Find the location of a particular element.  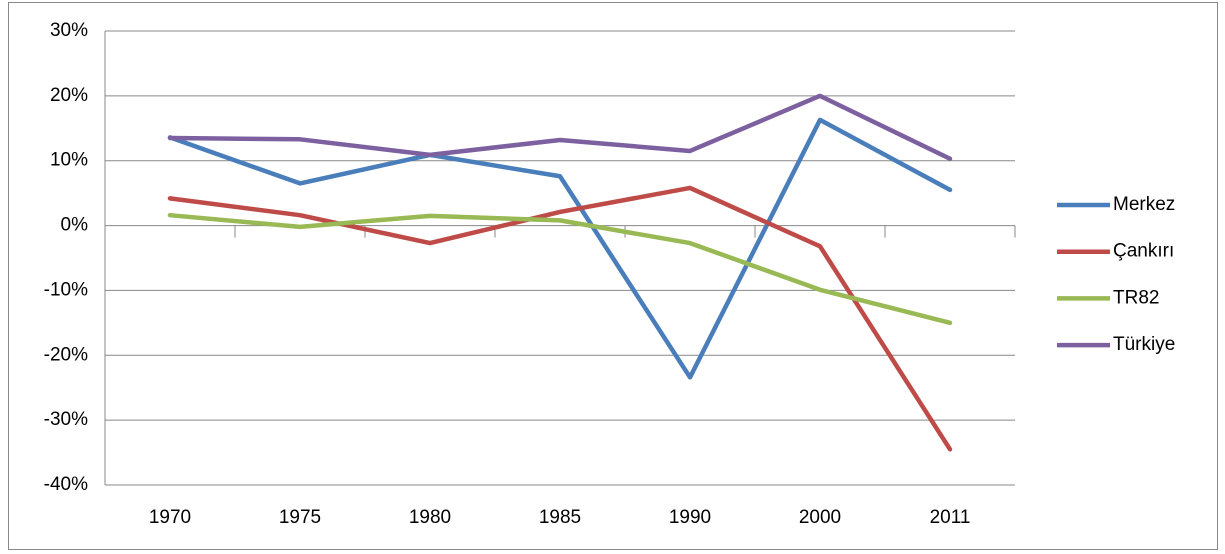

y-tick-label: 20% is located at coordinates (69, 95).